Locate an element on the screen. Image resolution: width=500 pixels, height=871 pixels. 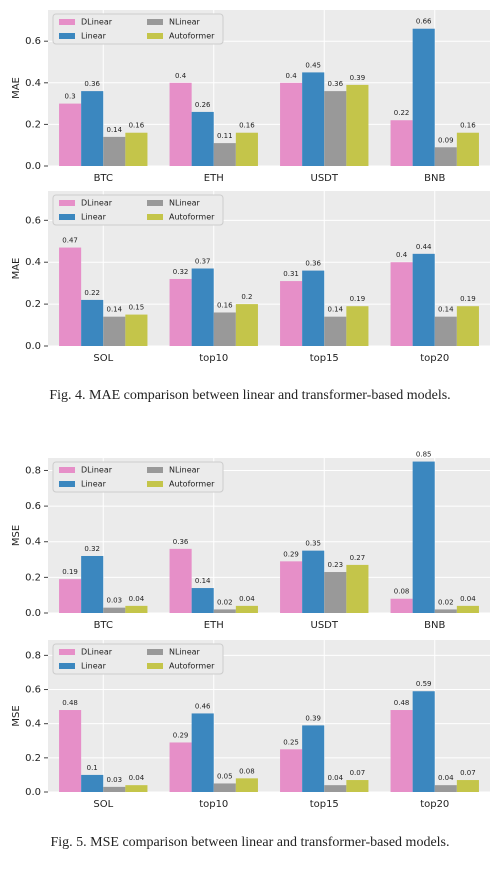
value-label: 0.37 is located at coordinates (203, 262).